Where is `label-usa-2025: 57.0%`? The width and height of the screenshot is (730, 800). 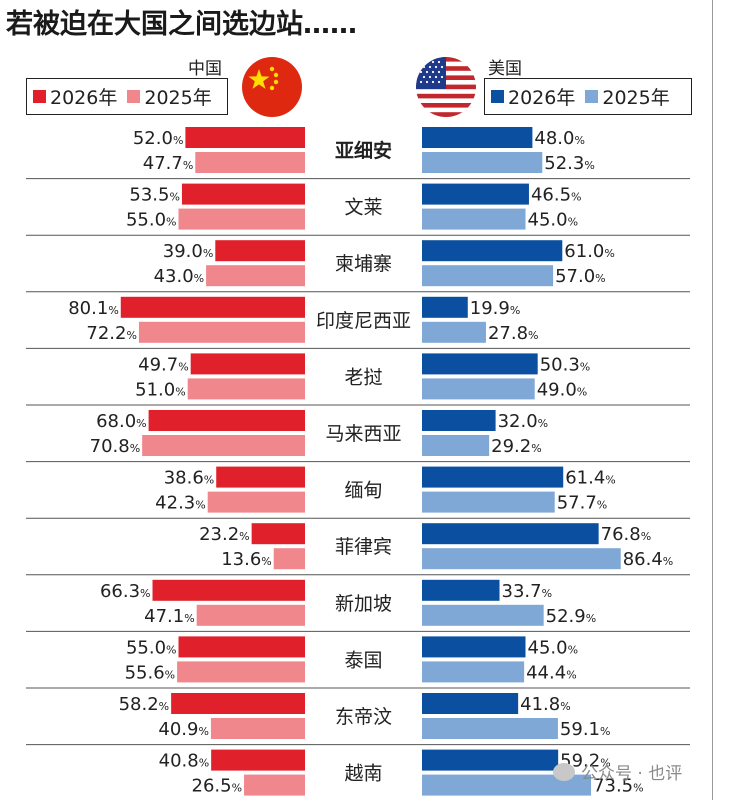
label-usa-2025: 57.0% is located at coordinates (580, 276).